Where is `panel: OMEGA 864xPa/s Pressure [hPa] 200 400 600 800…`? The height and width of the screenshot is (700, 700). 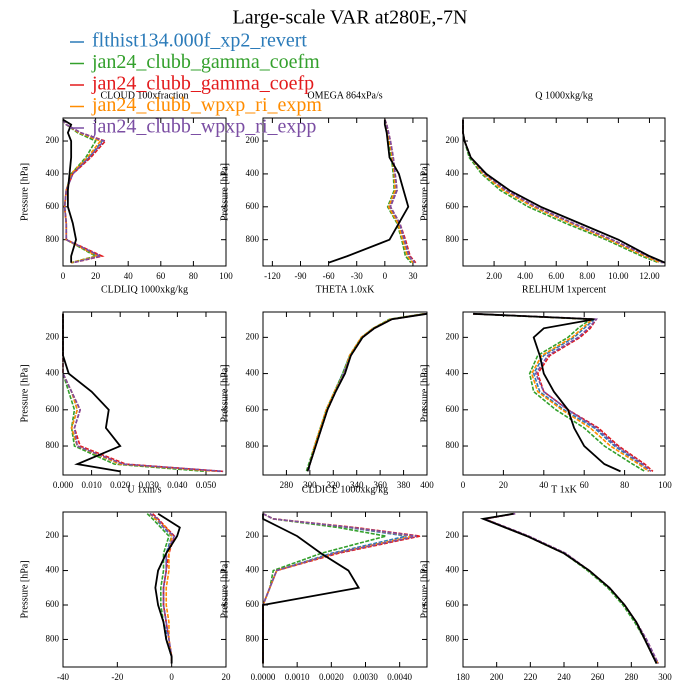
panel: OMEGA 864xPa/s Pressure [hPa] 200 400 600 800… is located at coordinates (323, 185).